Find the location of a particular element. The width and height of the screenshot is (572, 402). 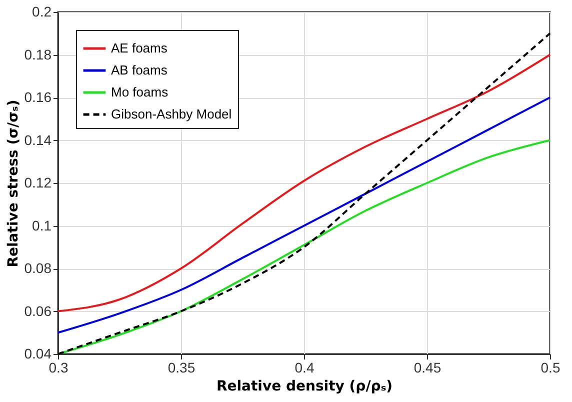

y-tick-label: 0.06 is located at coordinates (38, 310).